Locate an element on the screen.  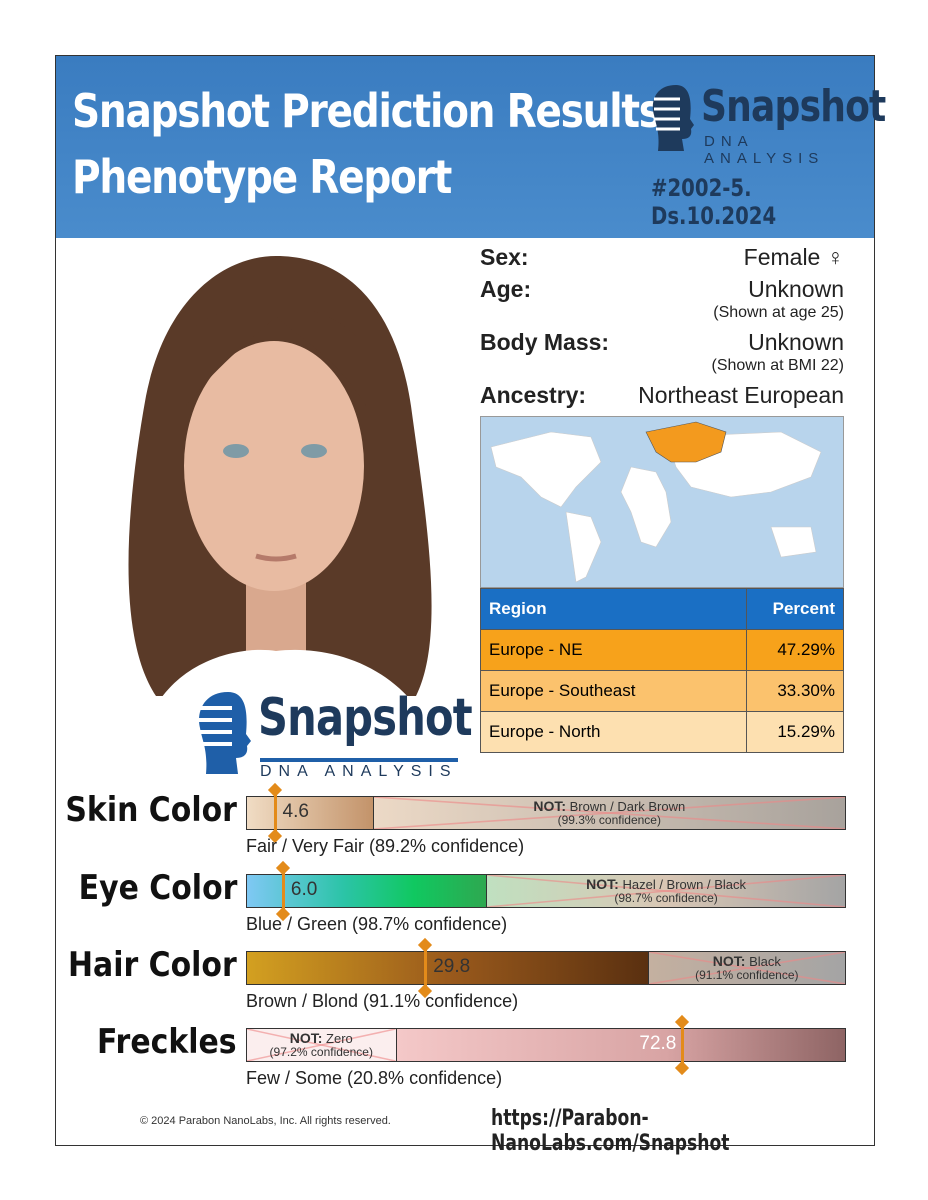
excluded-category: Zero is located at coordinates (339, 1039).